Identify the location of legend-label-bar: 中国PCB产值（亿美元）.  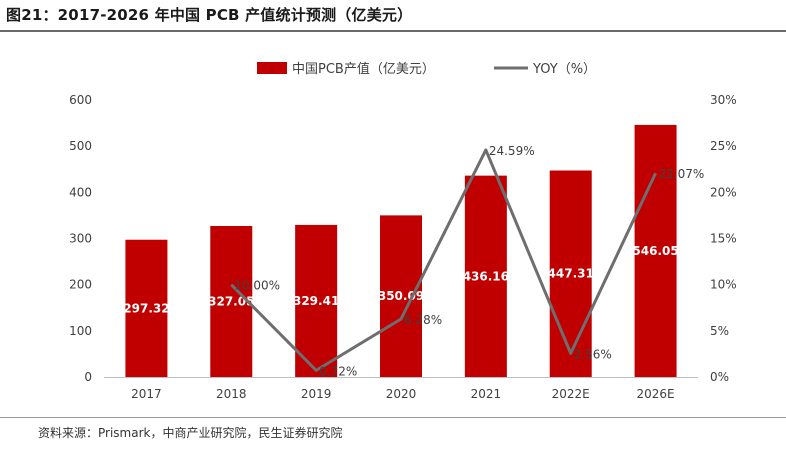
(363, 69).